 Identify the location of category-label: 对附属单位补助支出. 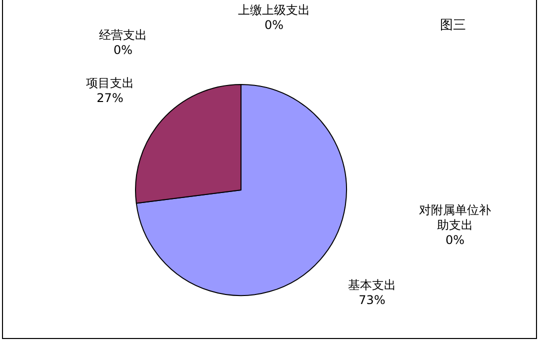
(455, 217).